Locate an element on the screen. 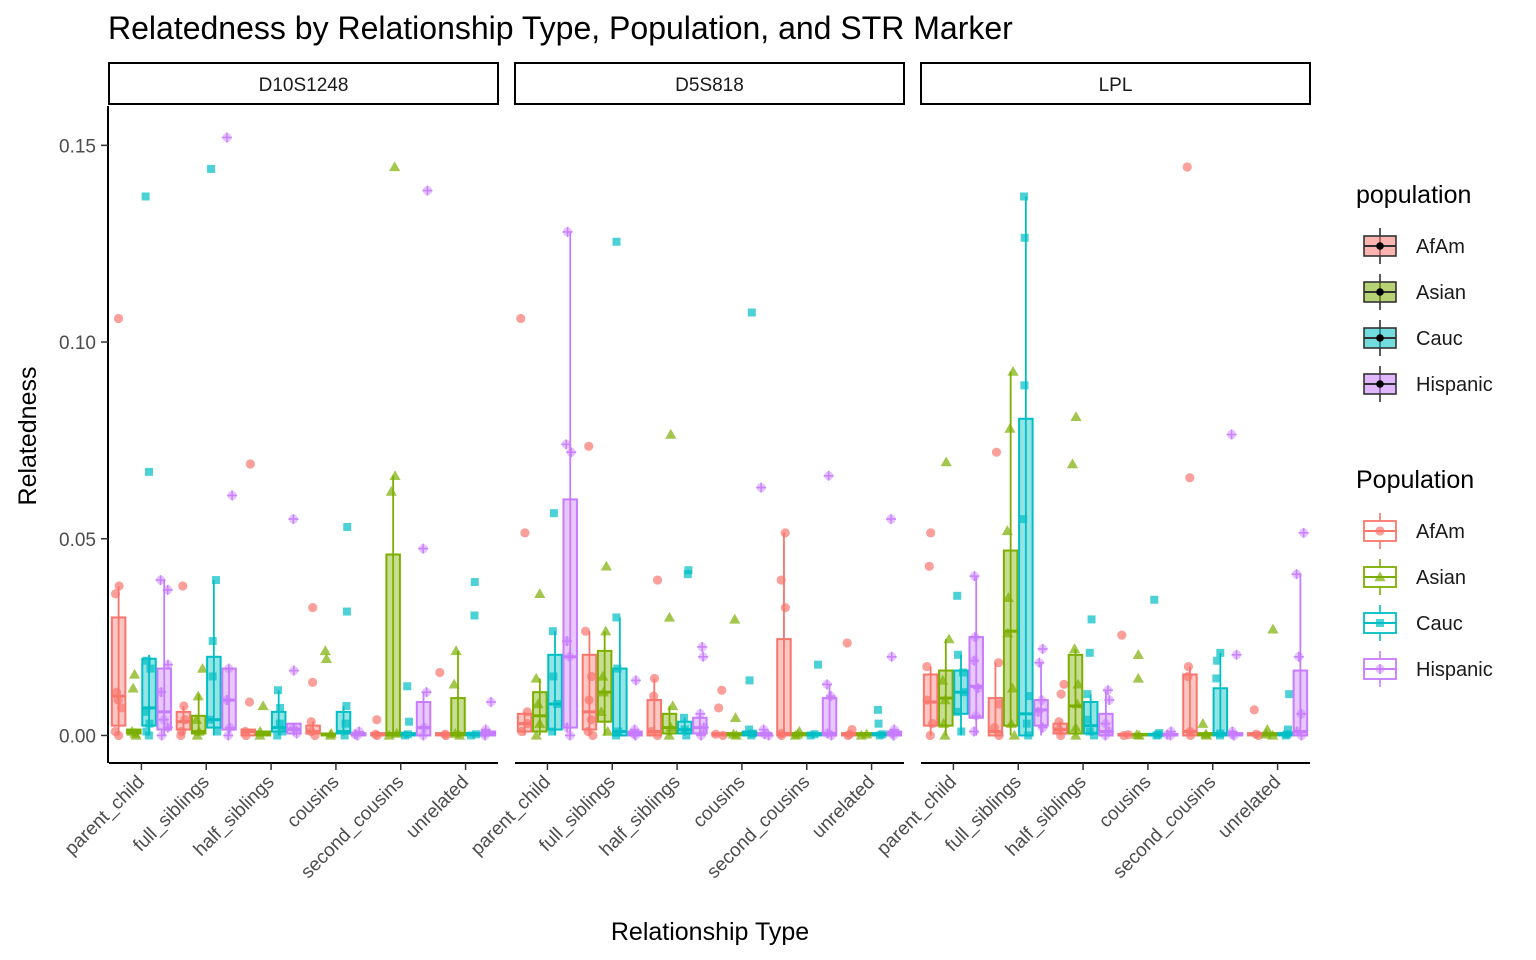  box-D5S818-cousins-Asian is located at coordinates (734, 676).